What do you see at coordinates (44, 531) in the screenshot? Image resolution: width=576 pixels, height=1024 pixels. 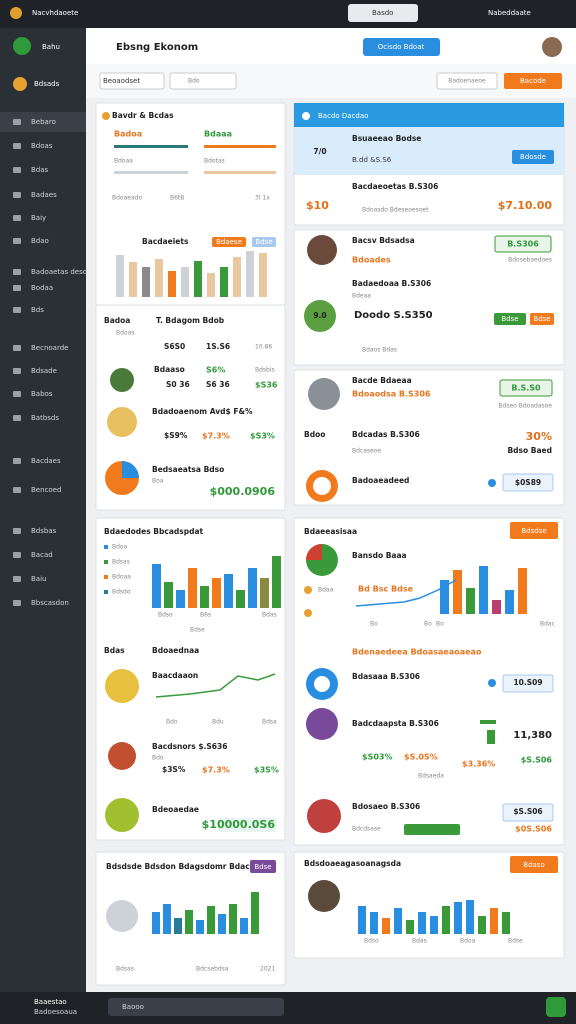 I see `sidebar-item: Bdsbas` at bounding box center [44, 531].